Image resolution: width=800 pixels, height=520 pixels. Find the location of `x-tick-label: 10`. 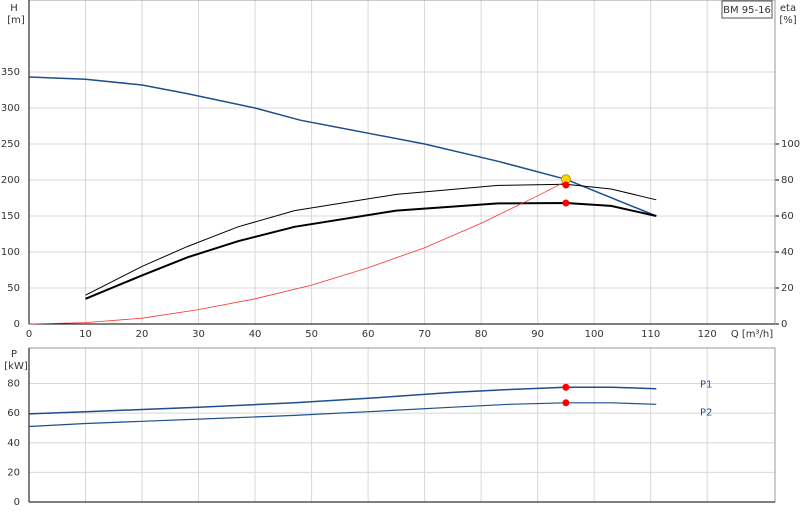

x-tick-label: 10 is located at coordinates (85, 334).